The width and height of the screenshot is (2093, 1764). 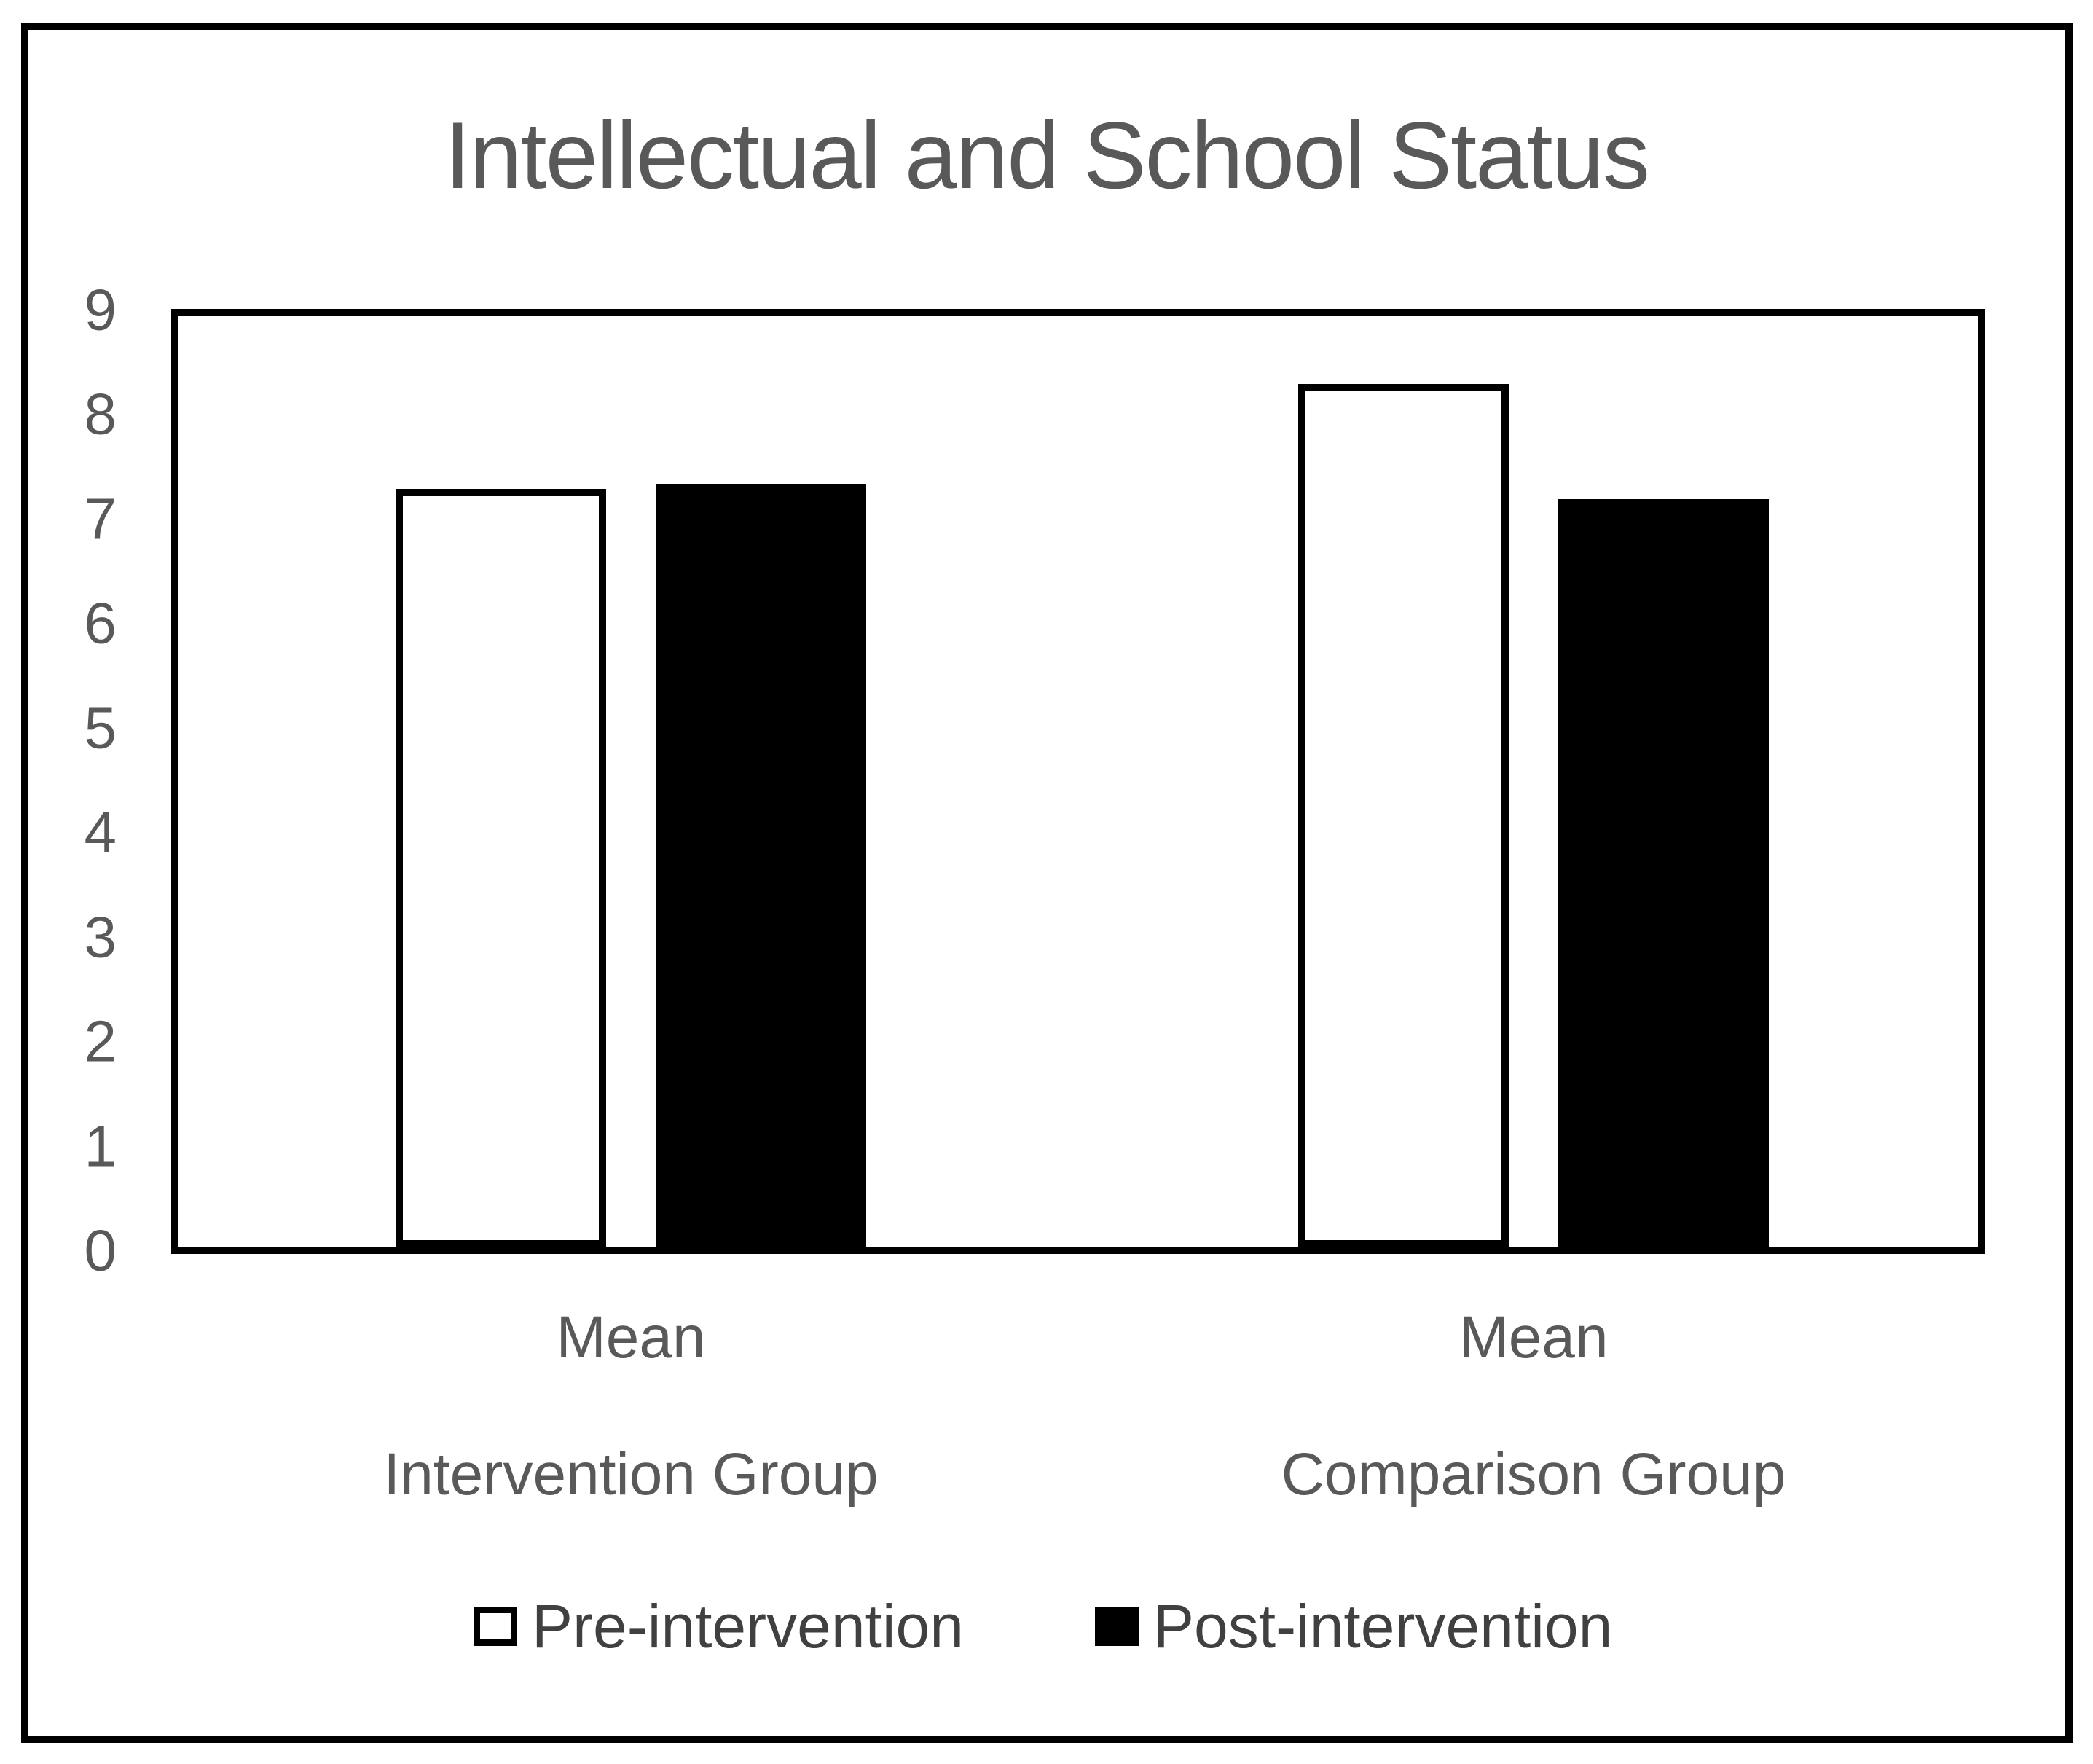 I want to click on y-tick-label-6: 6, so click(x=100, y=623).